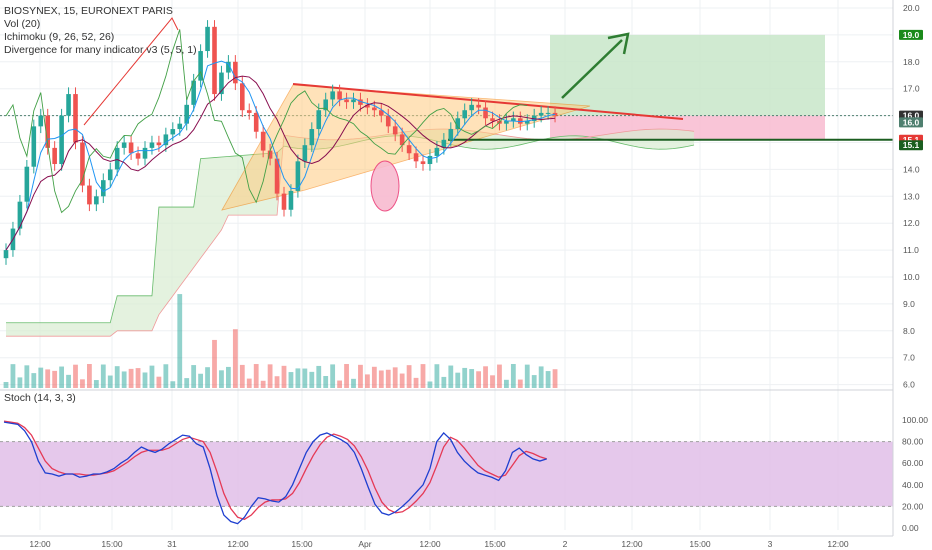 This screenshot has height=550, width=932. Describe the element at coordinates (911, 89) in the screenshot. I see `price-tick-label: 17.0` at that location.